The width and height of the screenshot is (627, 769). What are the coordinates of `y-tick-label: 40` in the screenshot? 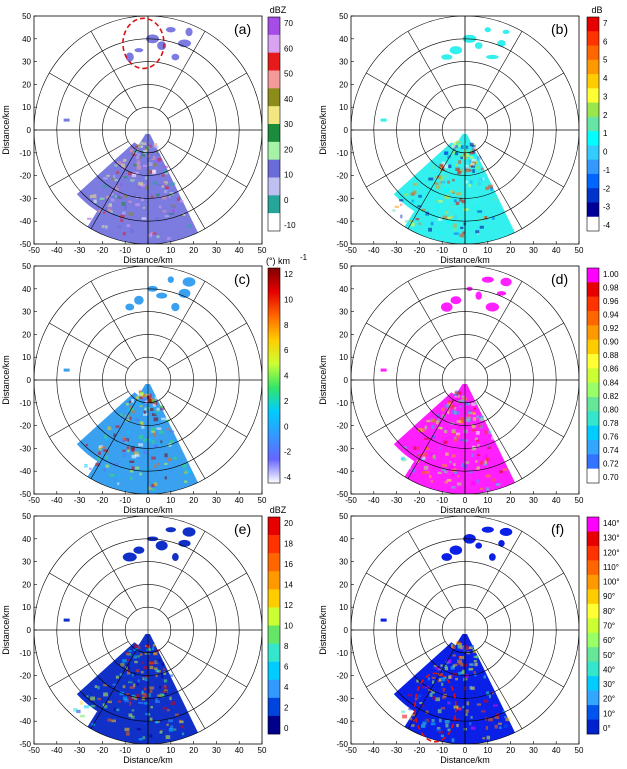 It's located at (26, 39).